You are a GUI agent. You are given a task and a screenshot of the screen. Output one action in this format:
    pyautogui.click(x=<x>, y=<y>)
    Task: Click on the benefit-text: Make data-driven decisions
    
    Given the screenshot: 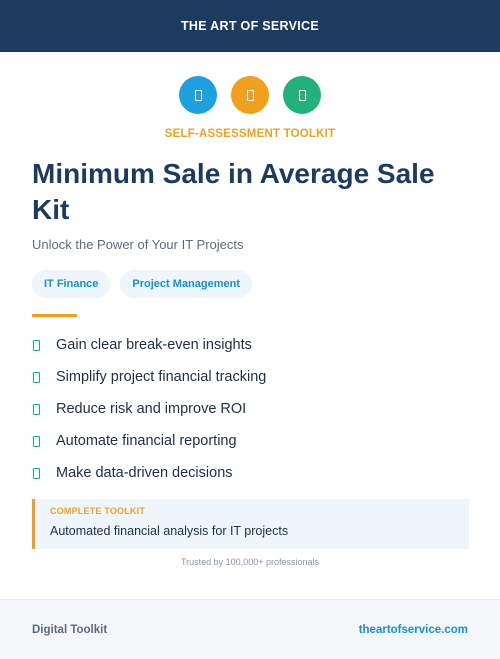 What is the action you would take?
    pyautogui.click(x=144, y=473)
    